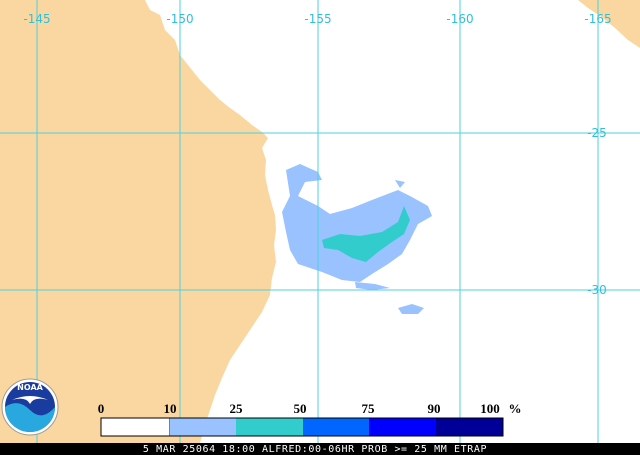 This screenshot has height=455, width=640. I want to click on latitude-label: -30, so click(597, 290).